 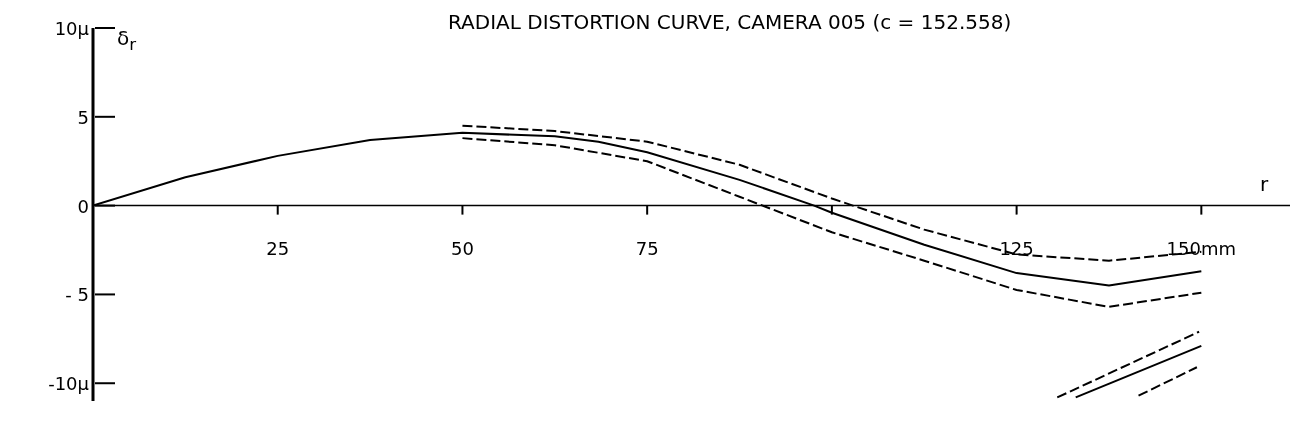 What do you see at coordinates (278, 249) in the screenshot?
I see `x-tick-label: 25` at bounding box center [278, 249].